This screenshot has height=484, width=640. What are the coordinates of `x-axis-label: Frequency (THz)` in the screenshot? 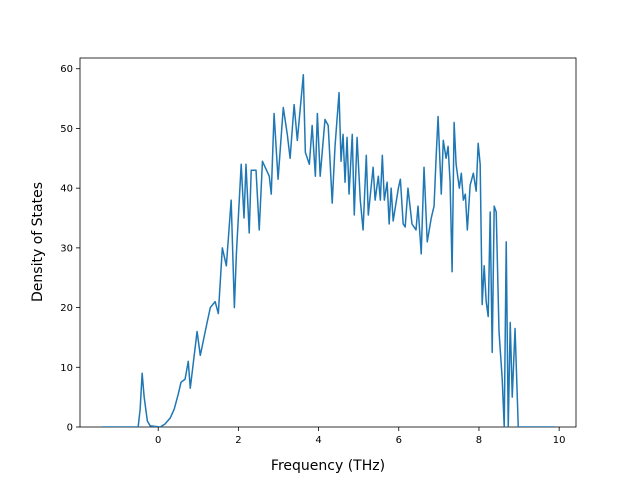 It's located at (328, 466).